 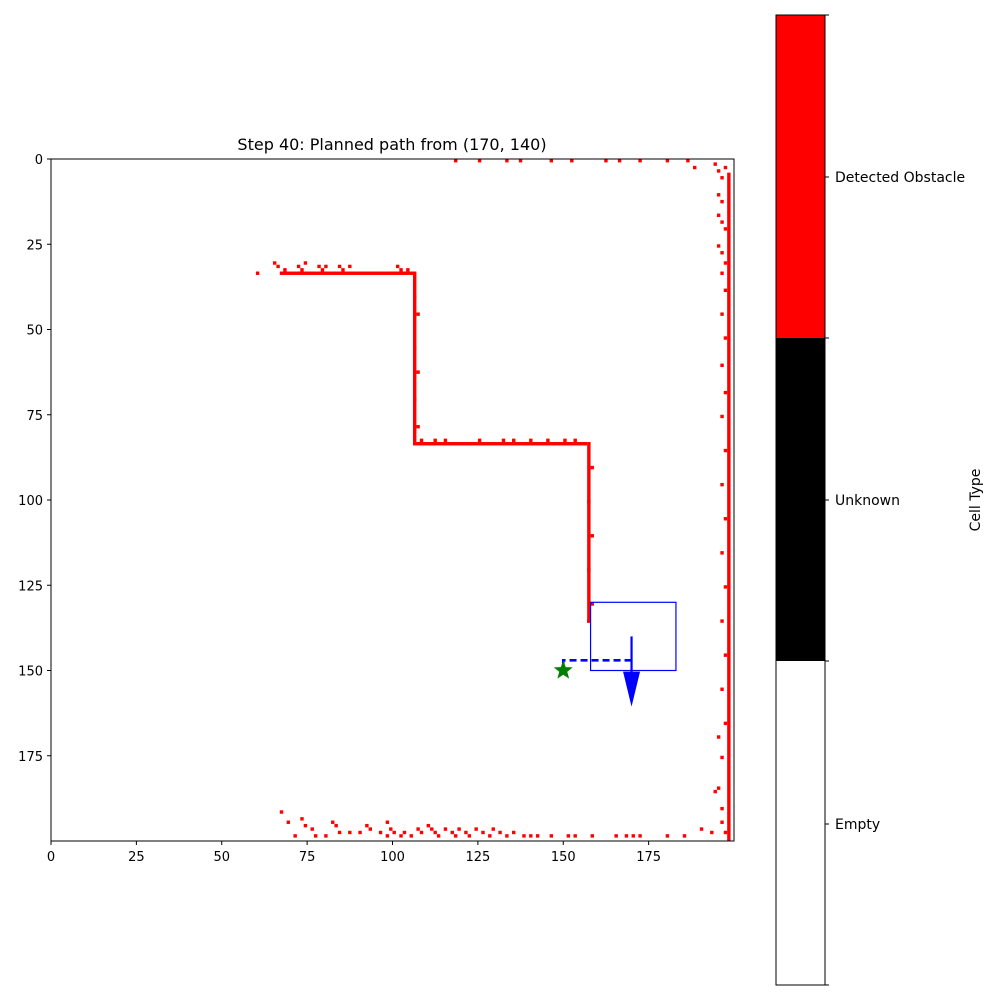 What do you see at coordinates (30, 501) in the screenshot?
I see `y-tick-label: 100` at bounding box center [30, 501].